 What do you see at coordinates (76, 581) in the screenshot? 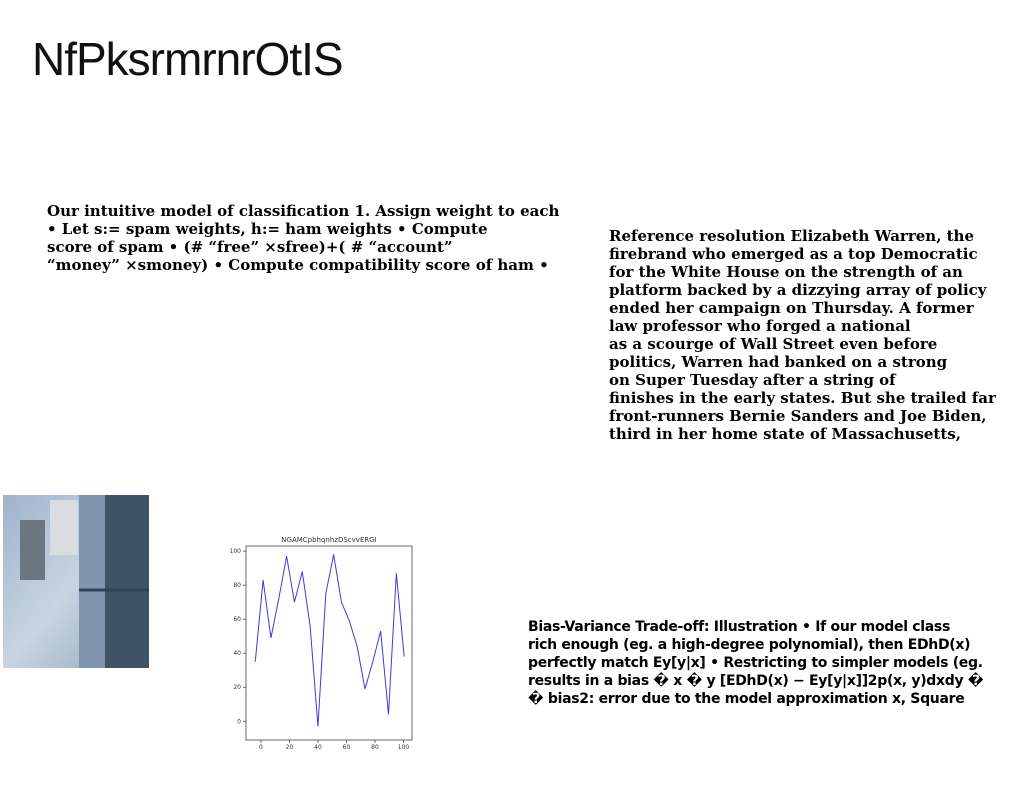
I see `photo` at bounding box center [76, 581].